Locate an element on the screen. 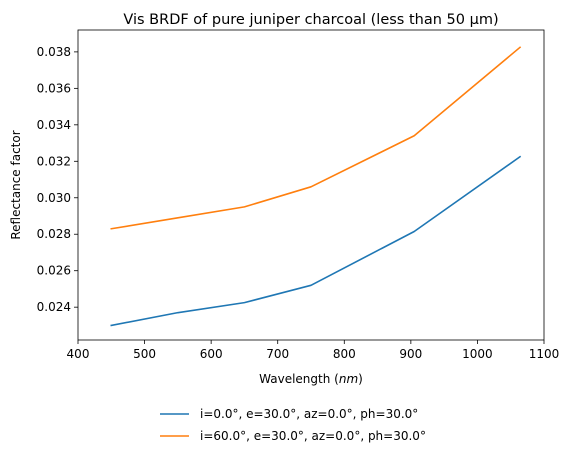 The image size is (571, 464). y-tick-label: 0.024 is located at coordinates (54, 307).